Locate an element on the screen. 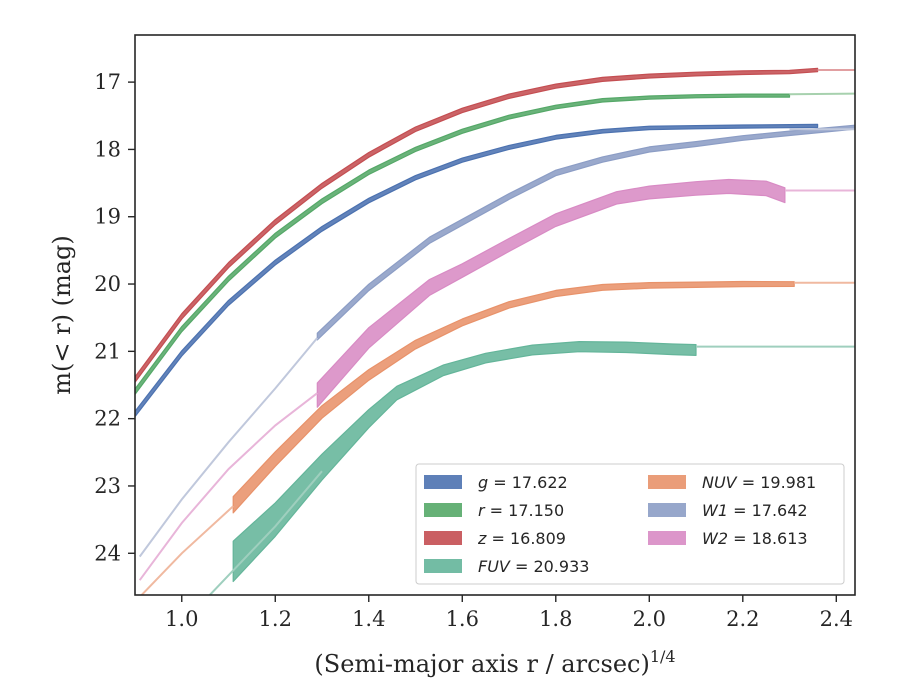 This screenshot has width=900, height=700. x-tick-label: 1.8 is located at coordinates (555, 619).